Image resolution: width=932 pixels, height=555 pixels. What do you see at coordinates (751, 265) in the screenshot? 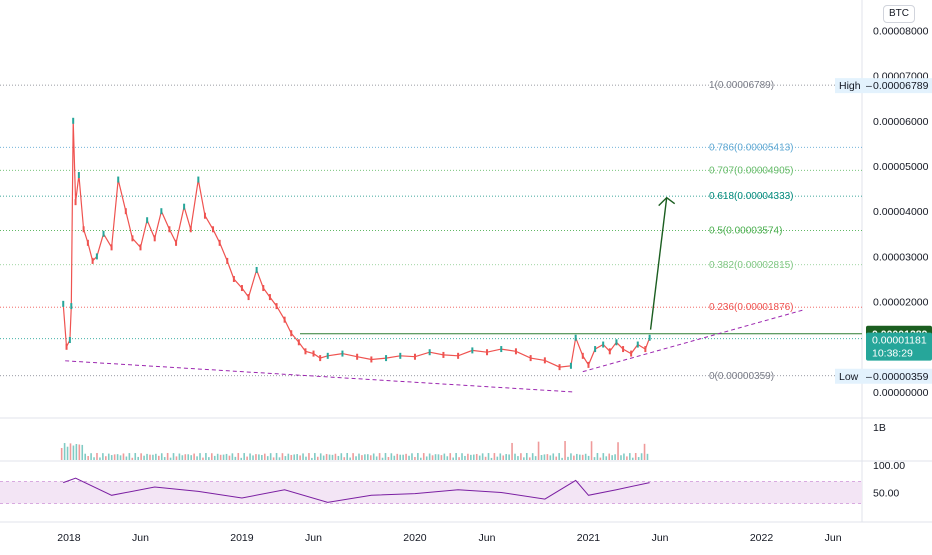
I see `fib-level-label: 0.382(0.00002815)` at bounding box center [751, 265].